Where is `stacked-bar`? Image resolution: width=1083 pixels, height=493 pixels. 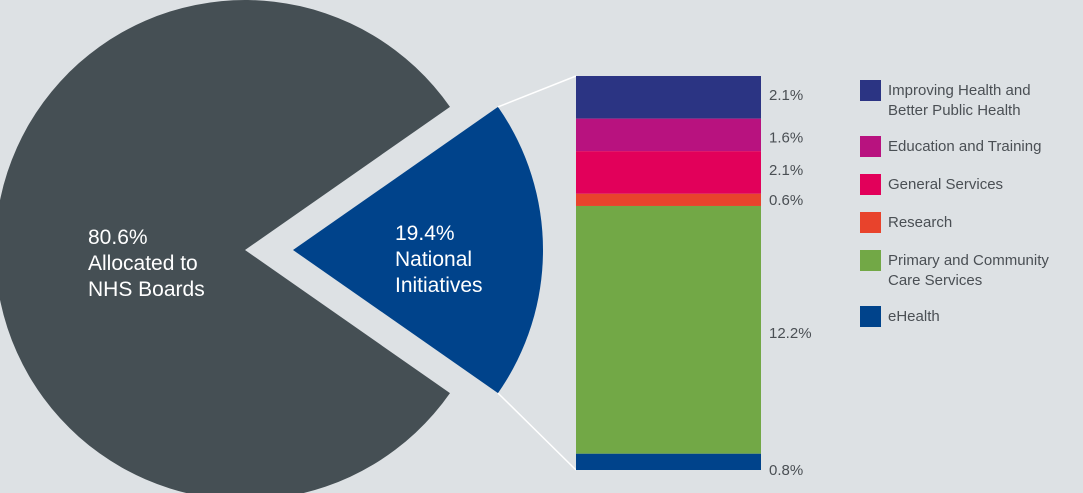
stacked-bar is located at coordinates (668, 273).